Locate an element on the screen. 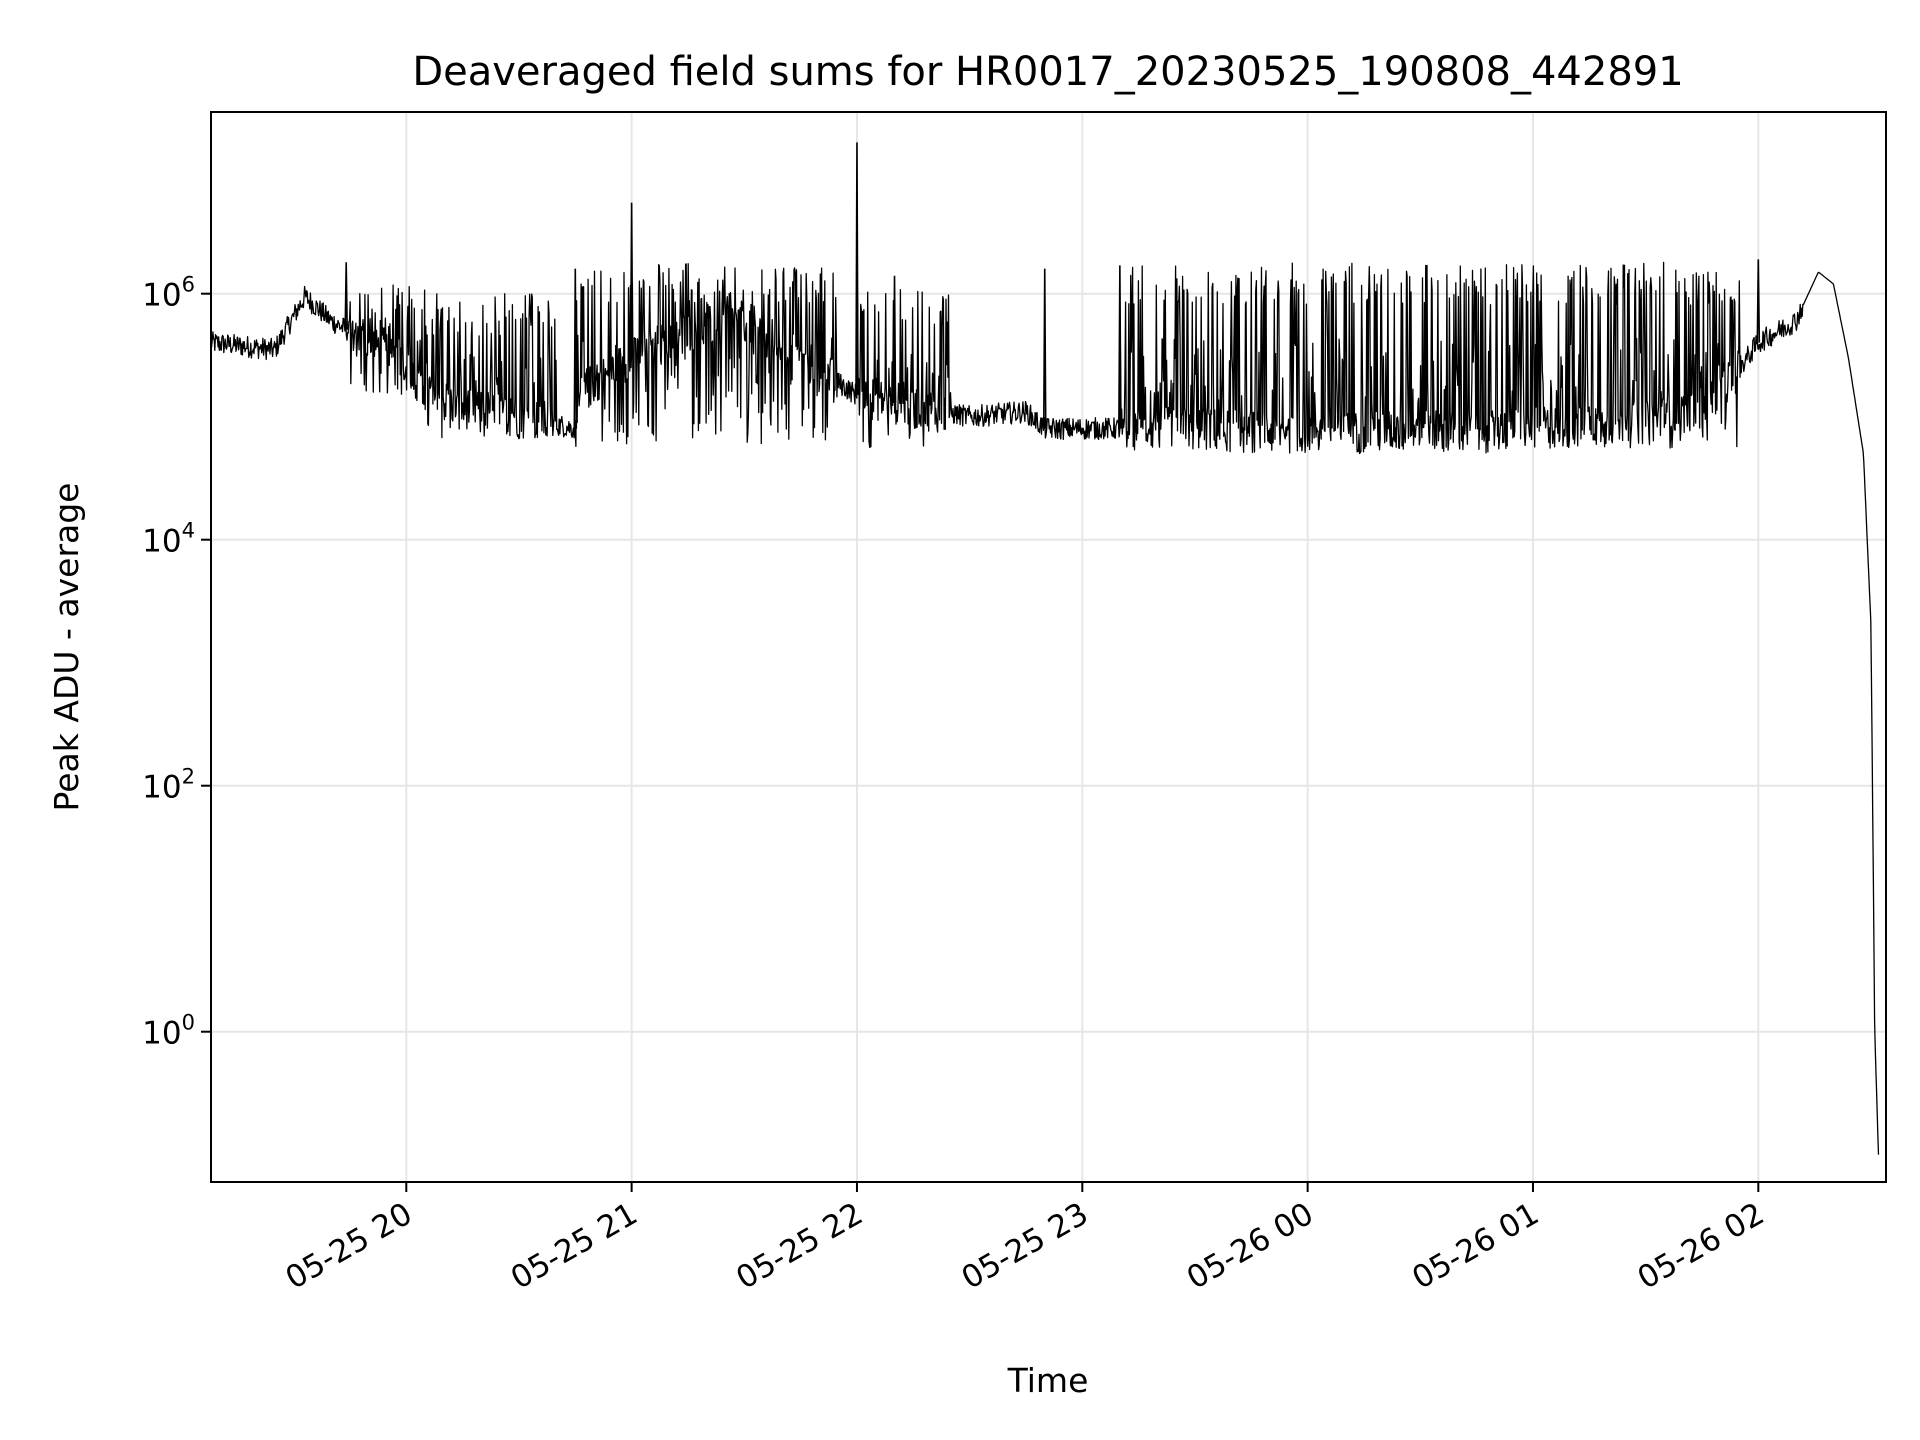 The width and height of the screenshot is (1920, 1440). y-tick-label: 10⁰ is located at coordinates (168, 1031).